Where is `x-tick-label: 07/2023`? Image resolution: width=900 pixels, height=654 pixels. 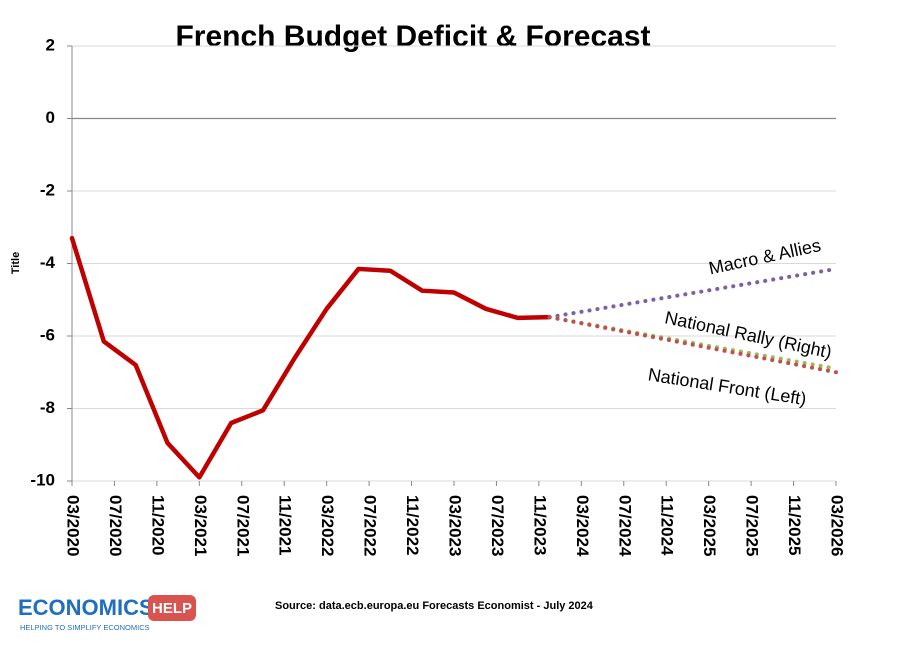
x-tick-label: 07/2023 is located at coordinates (497, 525).